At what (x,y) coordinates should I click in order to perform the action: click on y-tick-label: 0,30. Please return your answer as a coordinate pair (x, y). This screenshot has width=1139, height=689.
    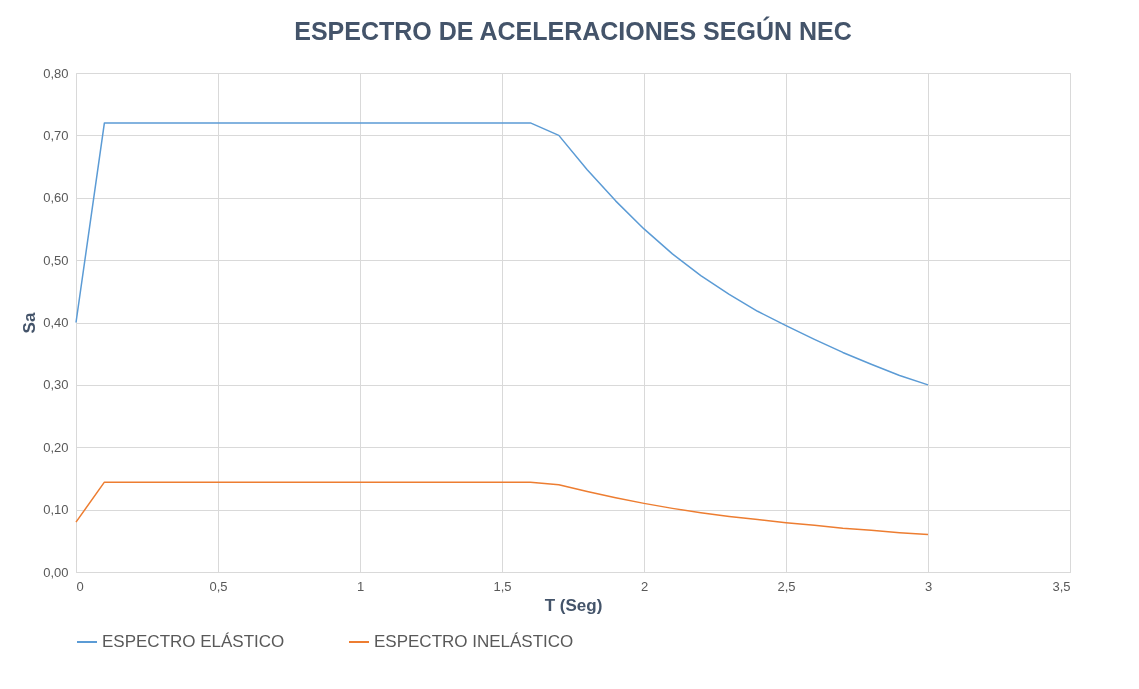
    Looking at the image, I should click on (56, 385).